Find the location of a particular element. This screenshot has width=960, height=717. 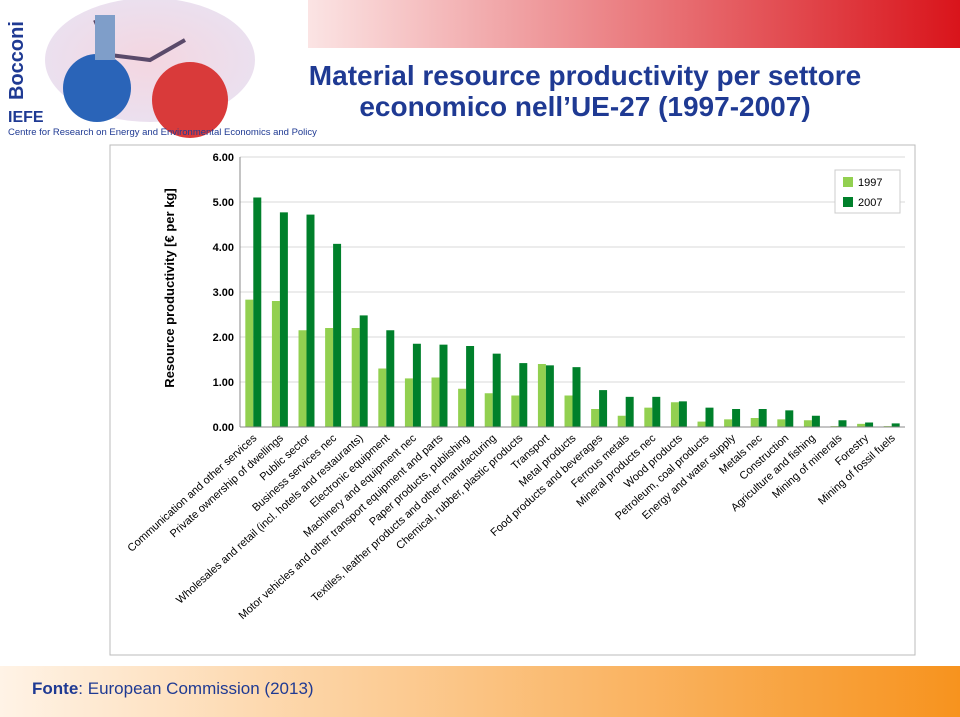

header-band is located at coordinates (634, 24).